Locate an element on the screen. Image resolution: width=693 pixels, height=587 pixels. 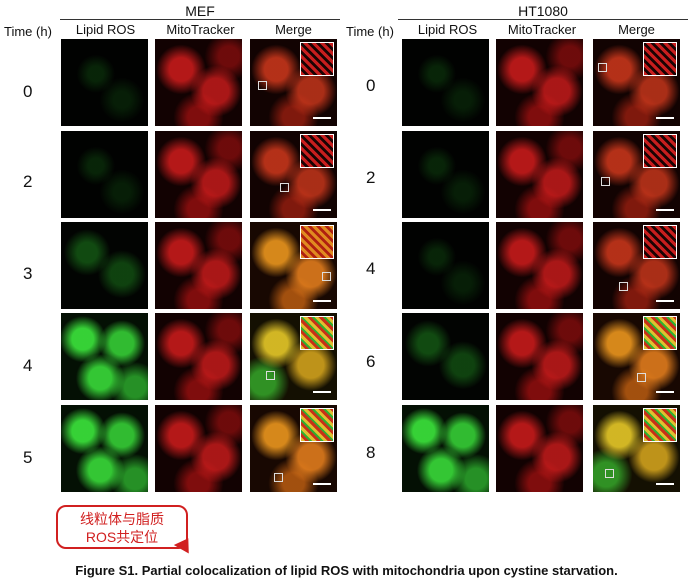
annotation-callout: 线粒体与脂质 ROS共定位 is located at coordinates (122, 527).